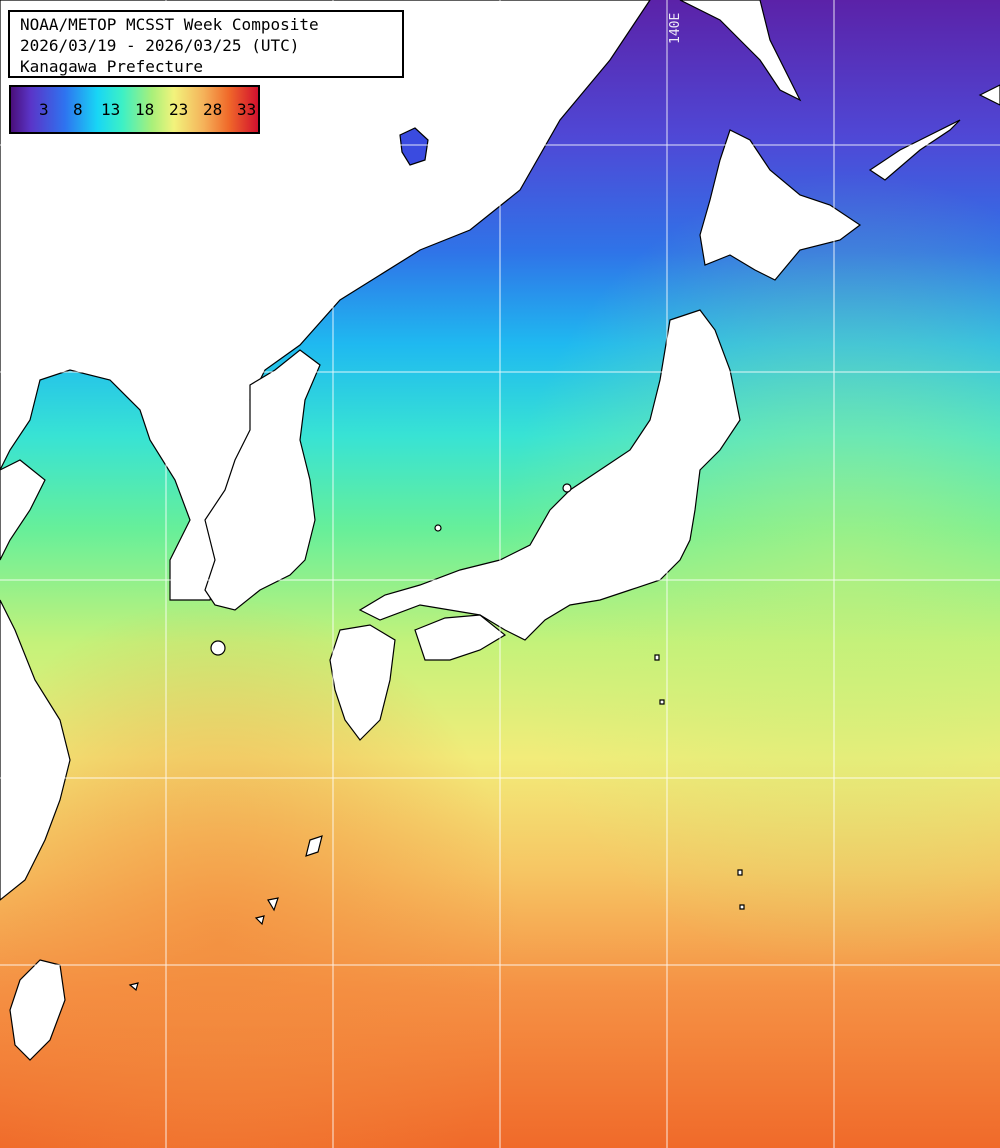  Describe the element at coordinates (567, 488) in the screenshot. I see `sado-island` at that location.